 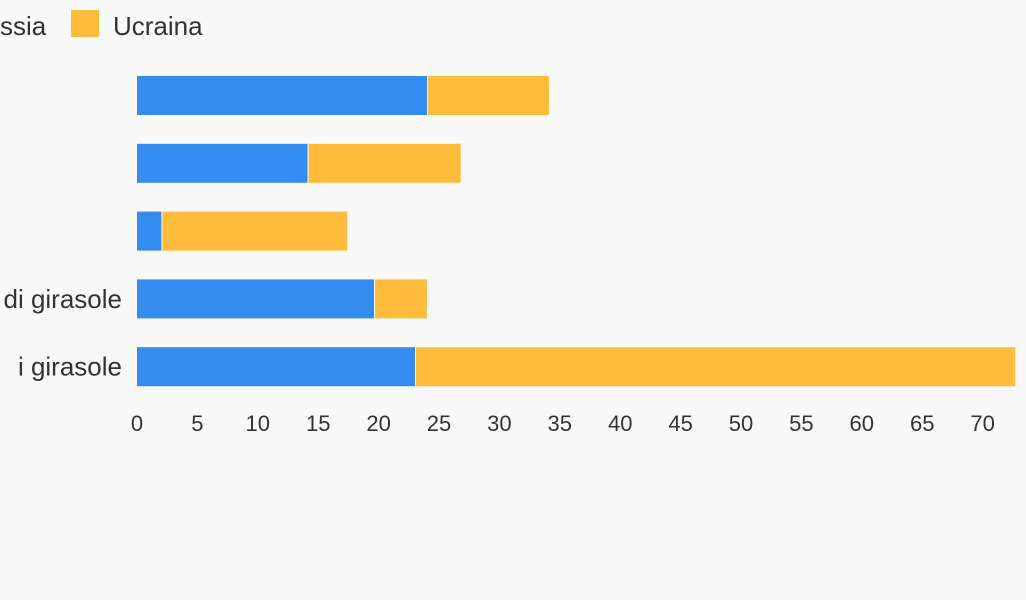 What do you see at coordinates (158, 26) in the screenshot?
I see `legend-label-2: Ucraina` at bounding box center [158, 26].